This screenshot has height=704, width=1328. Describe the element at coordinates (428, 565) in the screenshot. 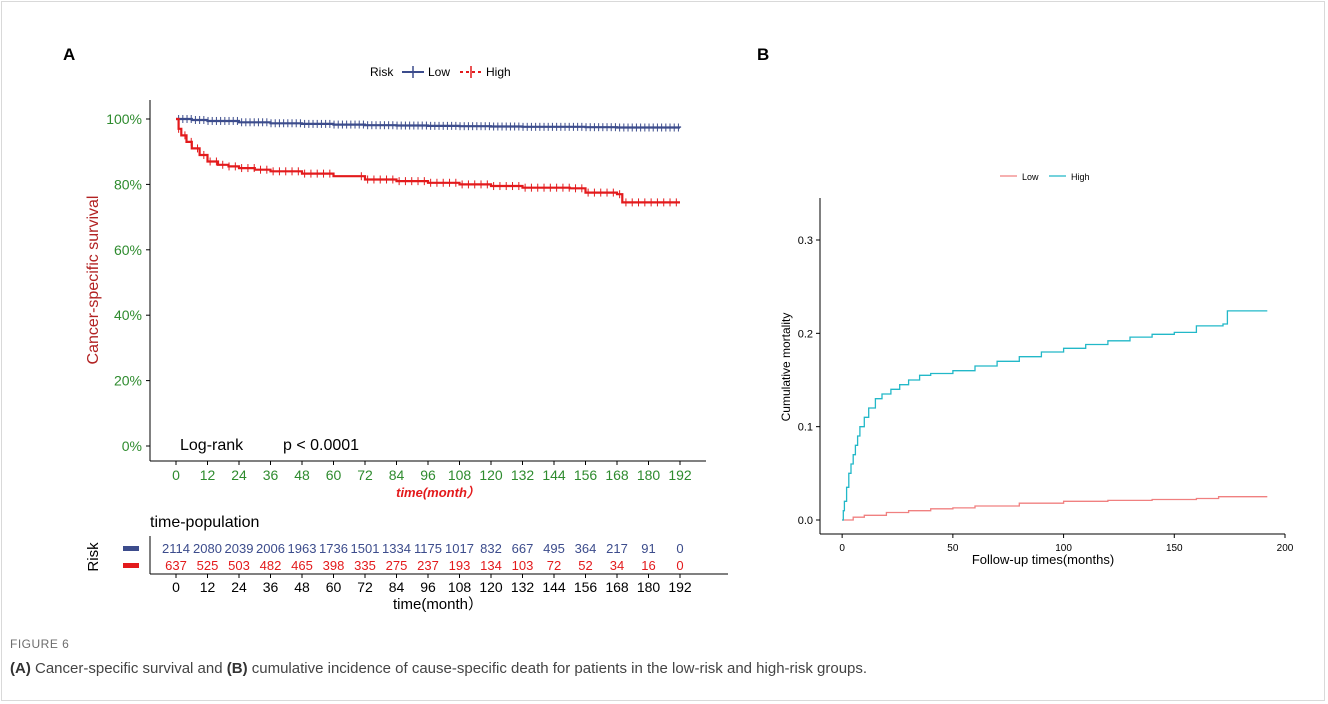

I see `risk-cell-high: 237` at that location.